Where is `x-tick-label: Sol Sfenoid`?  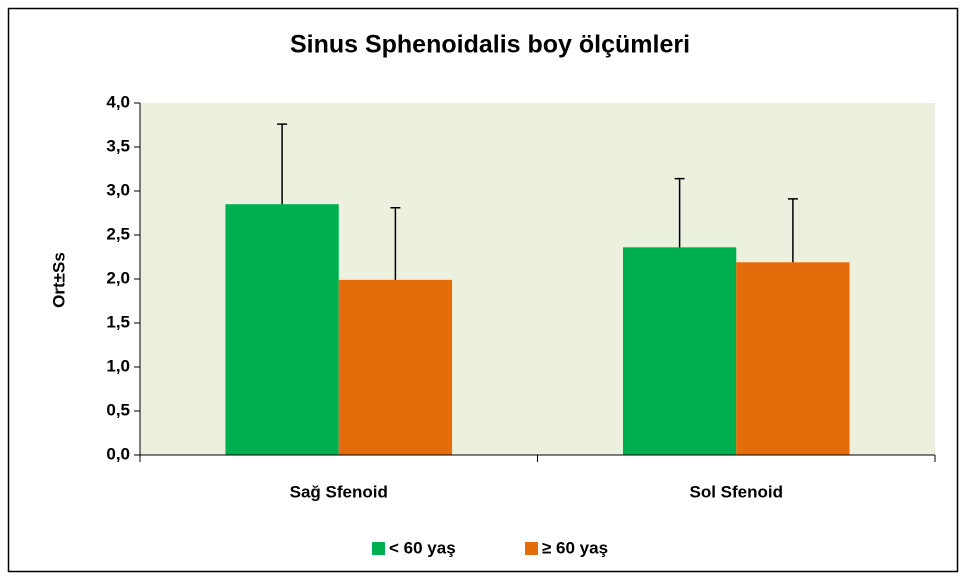
x-tick-label: Sol Sfenoid is located at coordinates (737, 491).